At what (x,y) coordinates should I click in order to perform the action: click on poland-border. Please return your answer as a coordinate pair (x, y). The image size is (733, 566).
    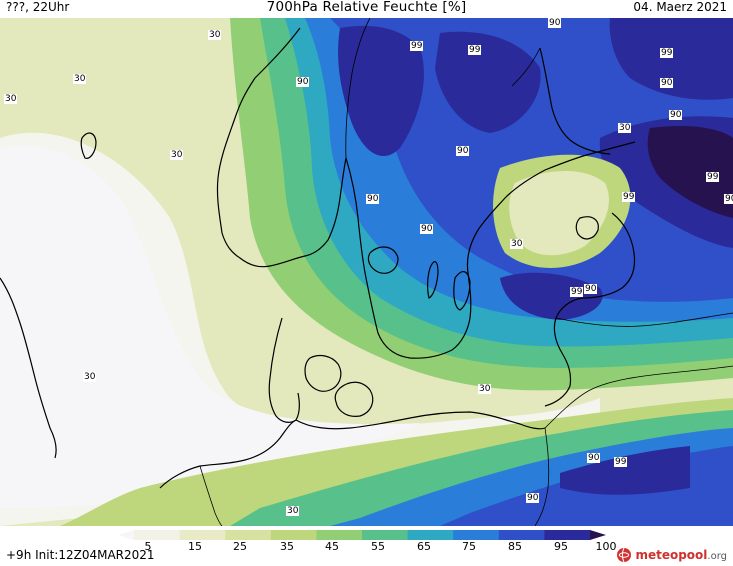
    Looking at the image, I should click on (638, 397).